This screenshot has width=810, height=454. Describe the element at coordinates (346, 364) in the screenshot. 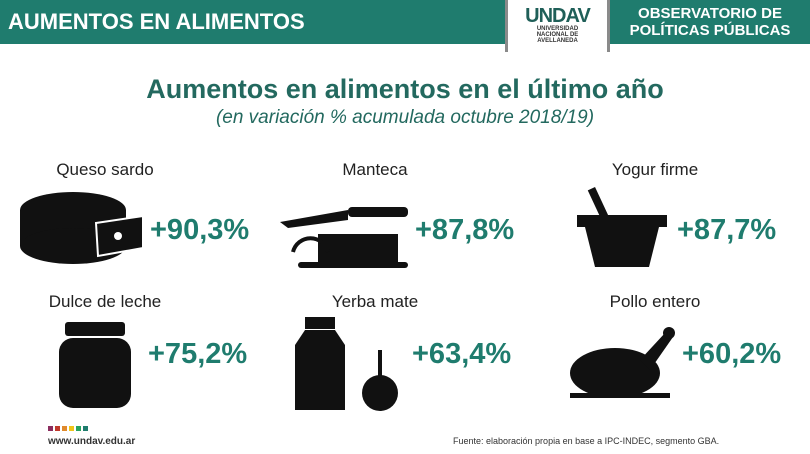

I see `mate-icon` at that location.